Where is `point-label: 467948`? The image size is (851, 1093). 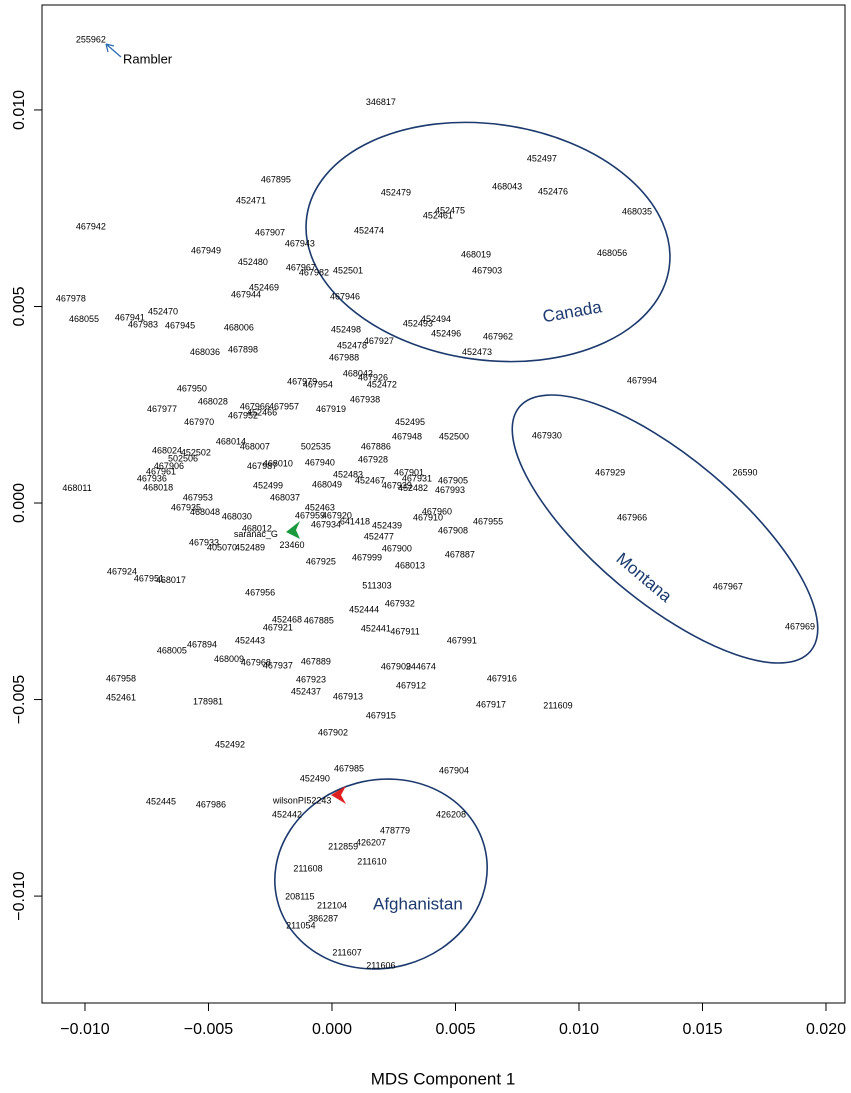
point-label: 467948 is located at coordinates (407, 436).